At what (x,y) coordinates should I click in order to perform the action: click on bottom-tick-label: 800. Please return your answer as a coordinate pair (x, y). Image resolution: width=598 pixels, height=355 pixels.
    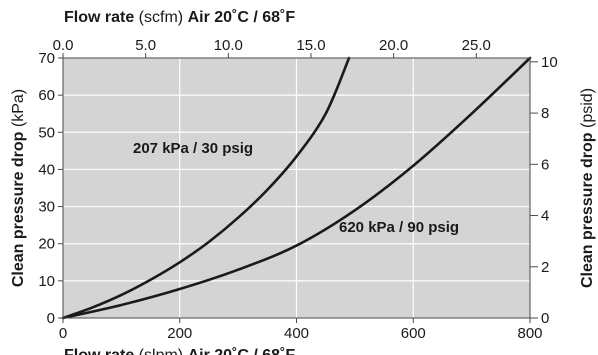
    Looking at the image, I should click on (529, 333).